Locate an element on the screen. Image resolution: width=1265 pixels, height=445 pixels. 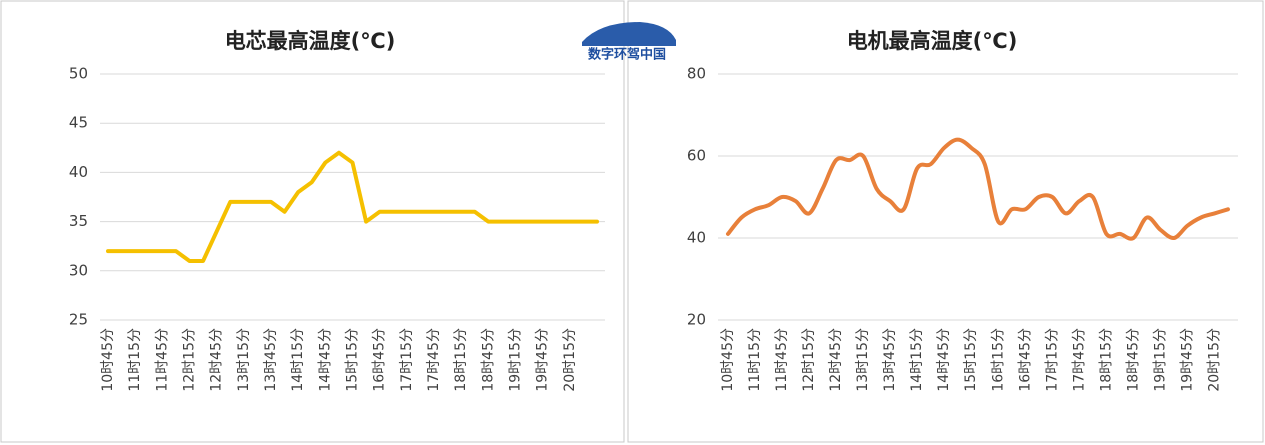
y-tick-label: 25 is located at coordinates (78, 320).